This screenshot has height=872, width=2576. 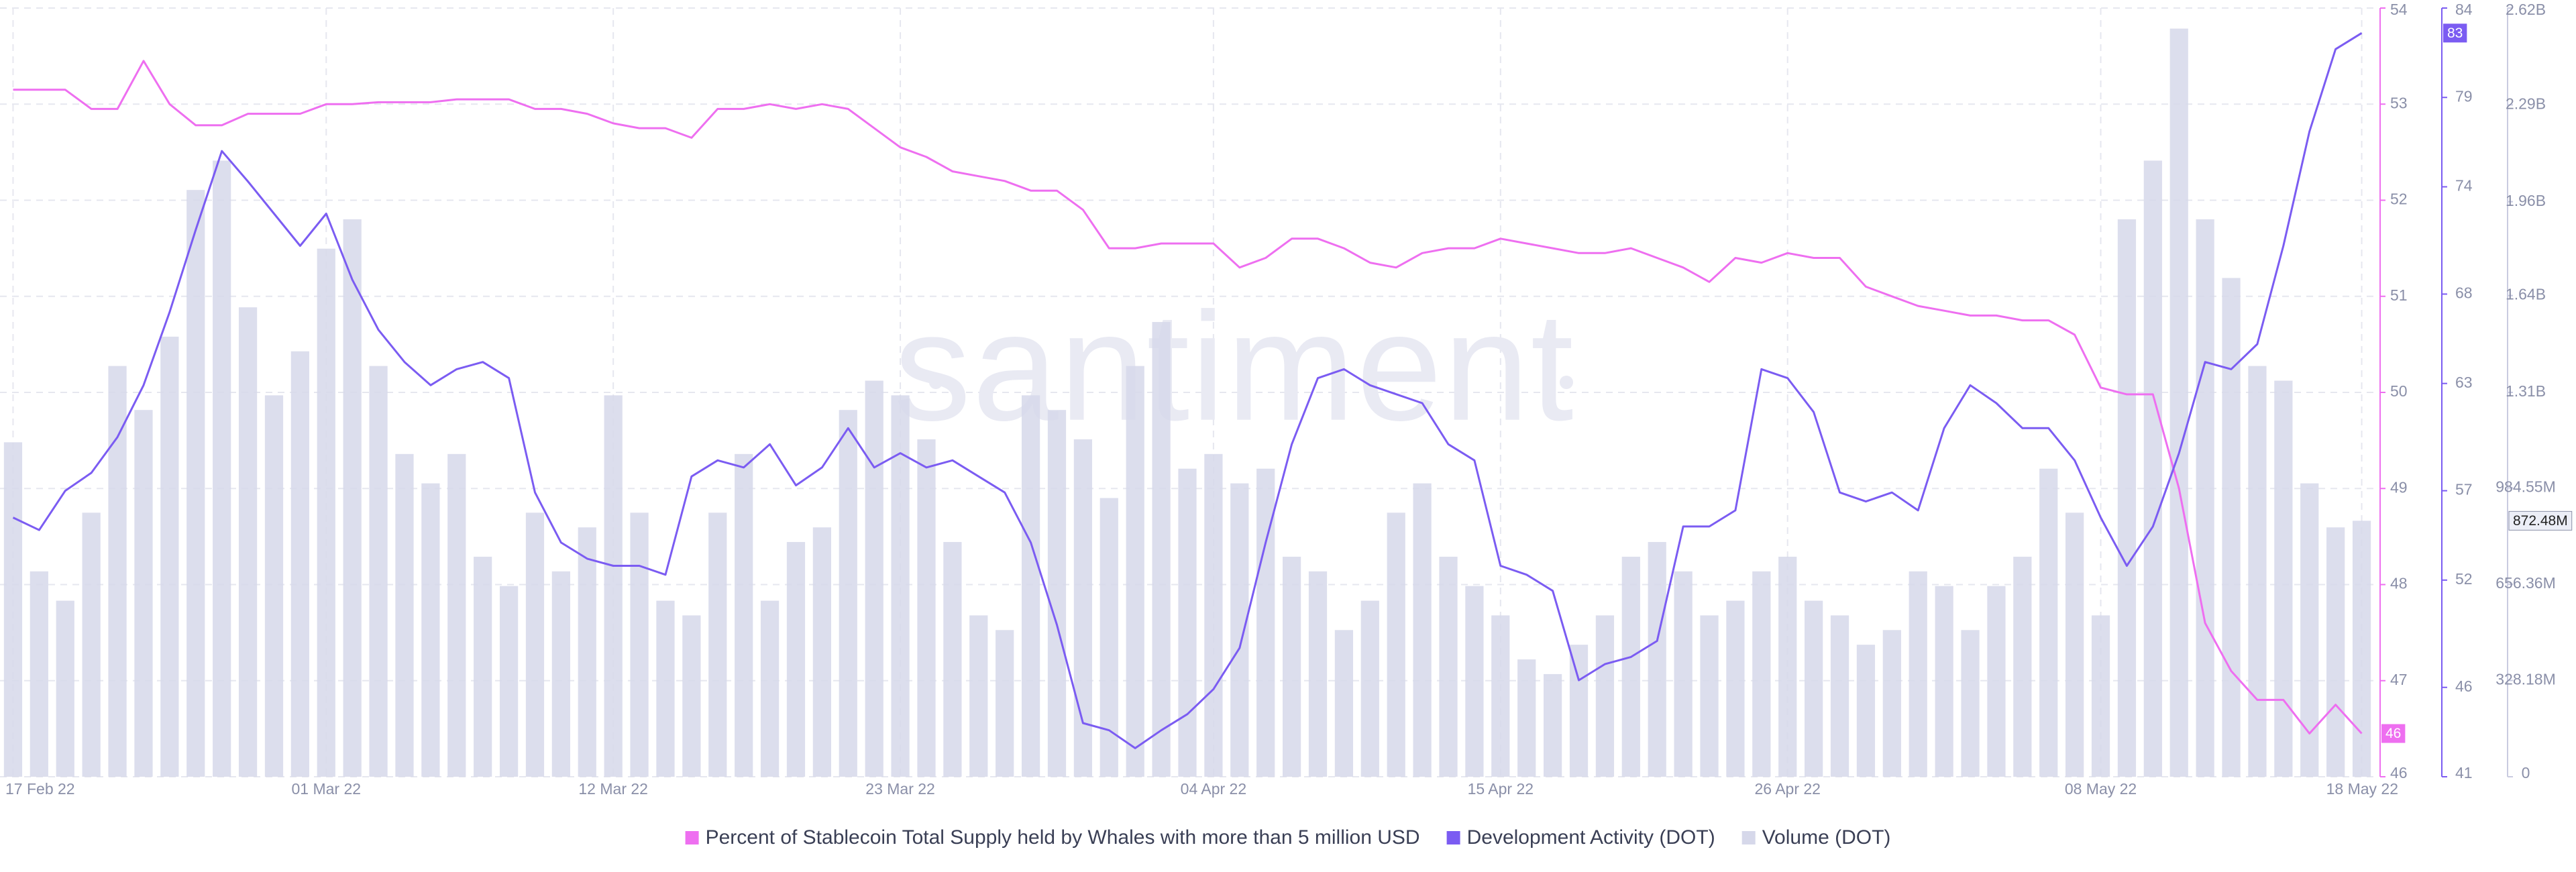 I want to click on x-tick-label: 04 Apr 22, so click(x=1213, y=789).